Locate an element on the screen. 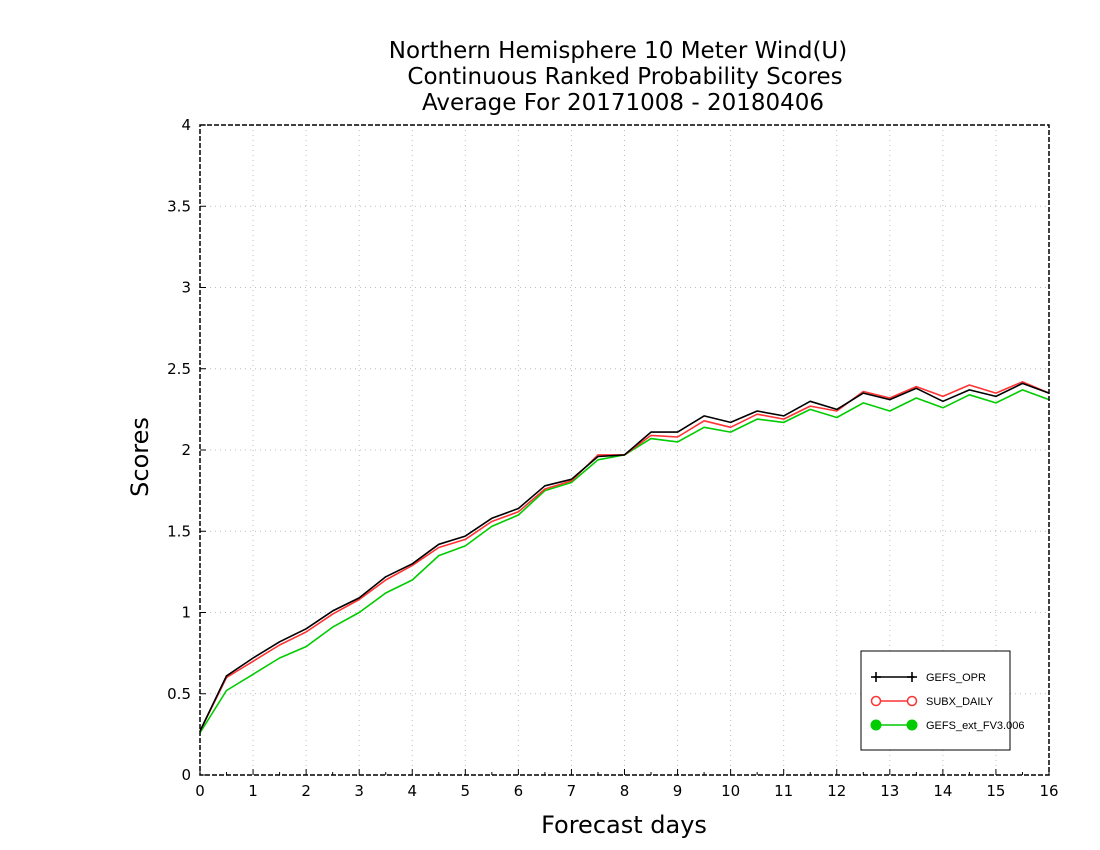 The height and width of the screenshot is (850, 1100). chart-title-line-3: Average For 20171008 - 20180406 is located at coordinates (623, 103).